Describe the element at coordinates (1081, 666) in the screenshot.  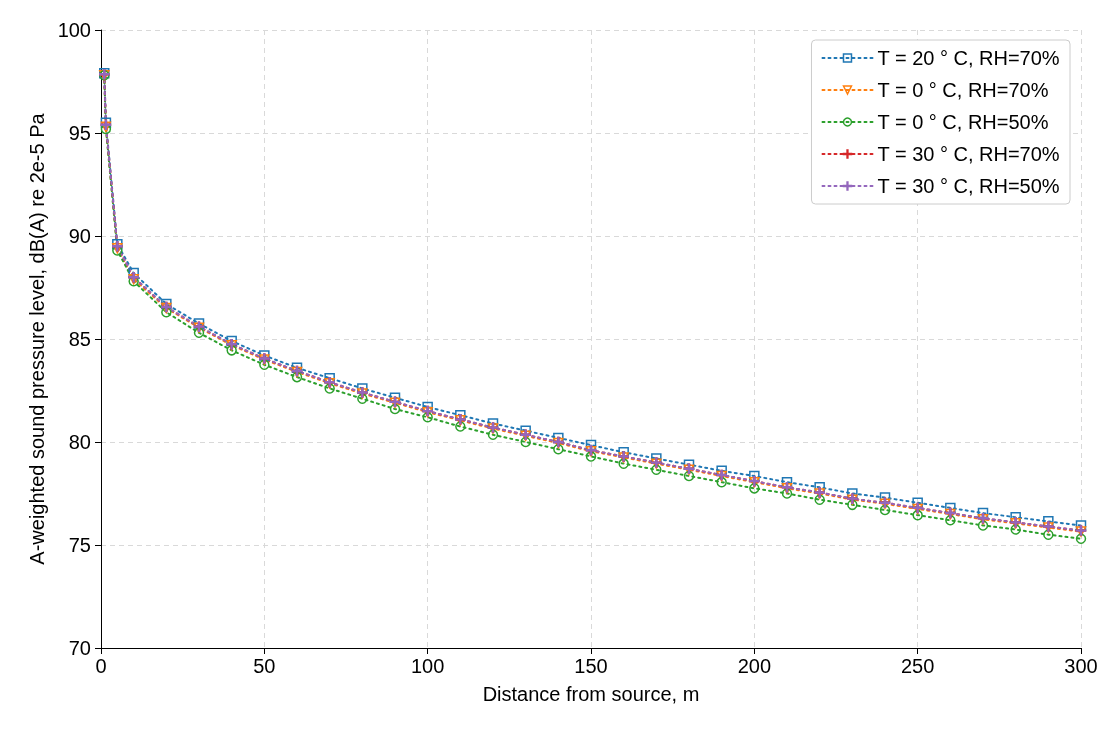
I see `x-tick-label: 300` at that location.